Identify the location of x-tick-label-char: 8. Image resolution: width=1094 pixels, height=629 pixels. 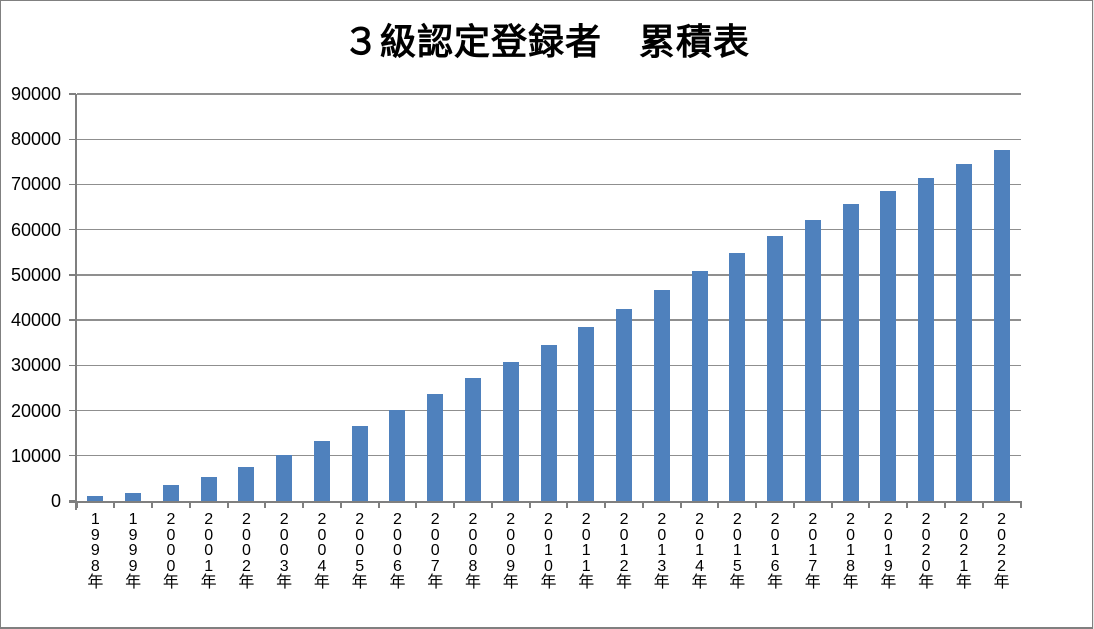
(851, 567).